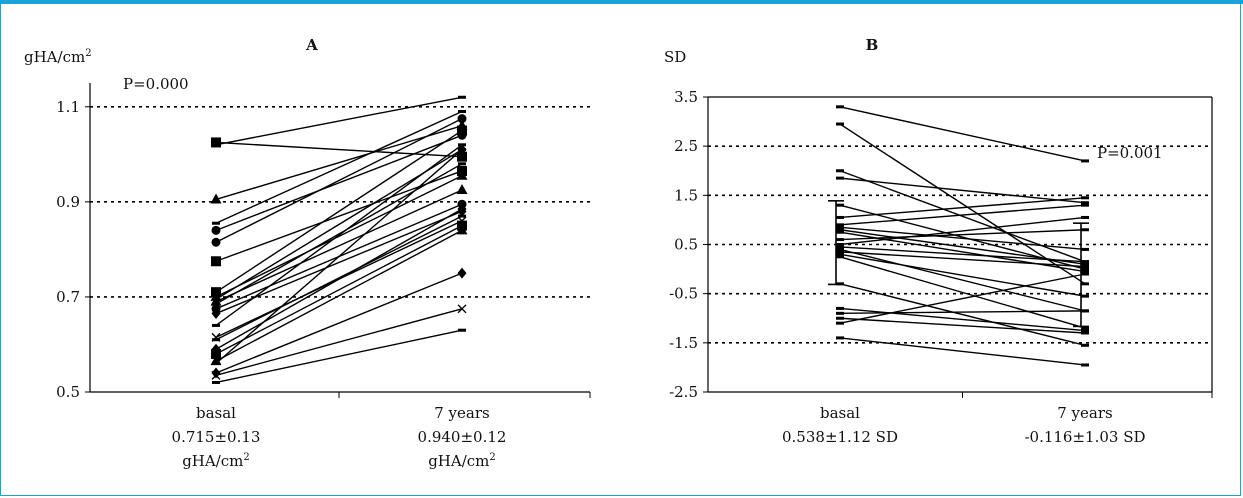 The height and width of the screenshot is (498, 1243). I want to click on panel-b-error-bars, so click(958, 264).